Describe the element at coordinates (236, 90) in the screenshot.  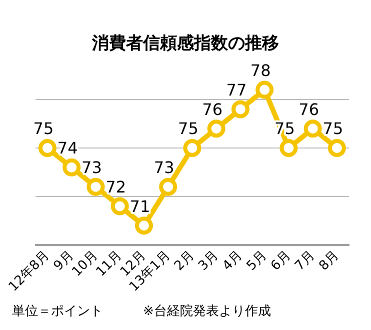
I see `data-label: 77` at that location.